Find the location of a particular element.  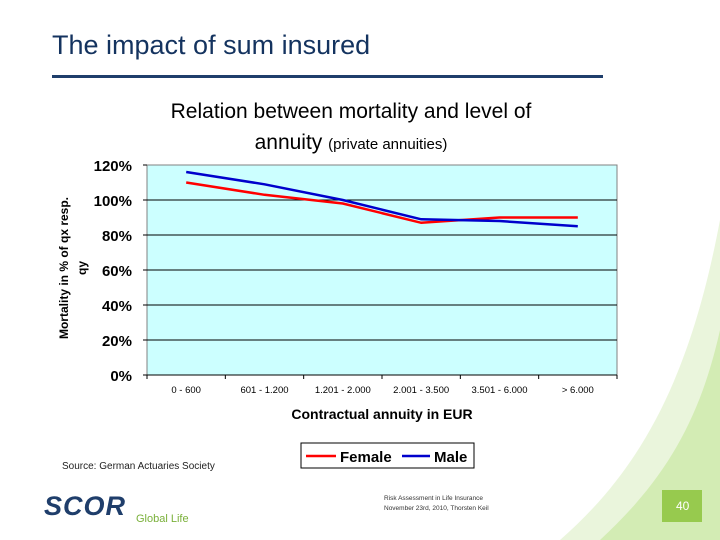

x-tick-label: 0 - 600 is located at coordinates (186, 390).